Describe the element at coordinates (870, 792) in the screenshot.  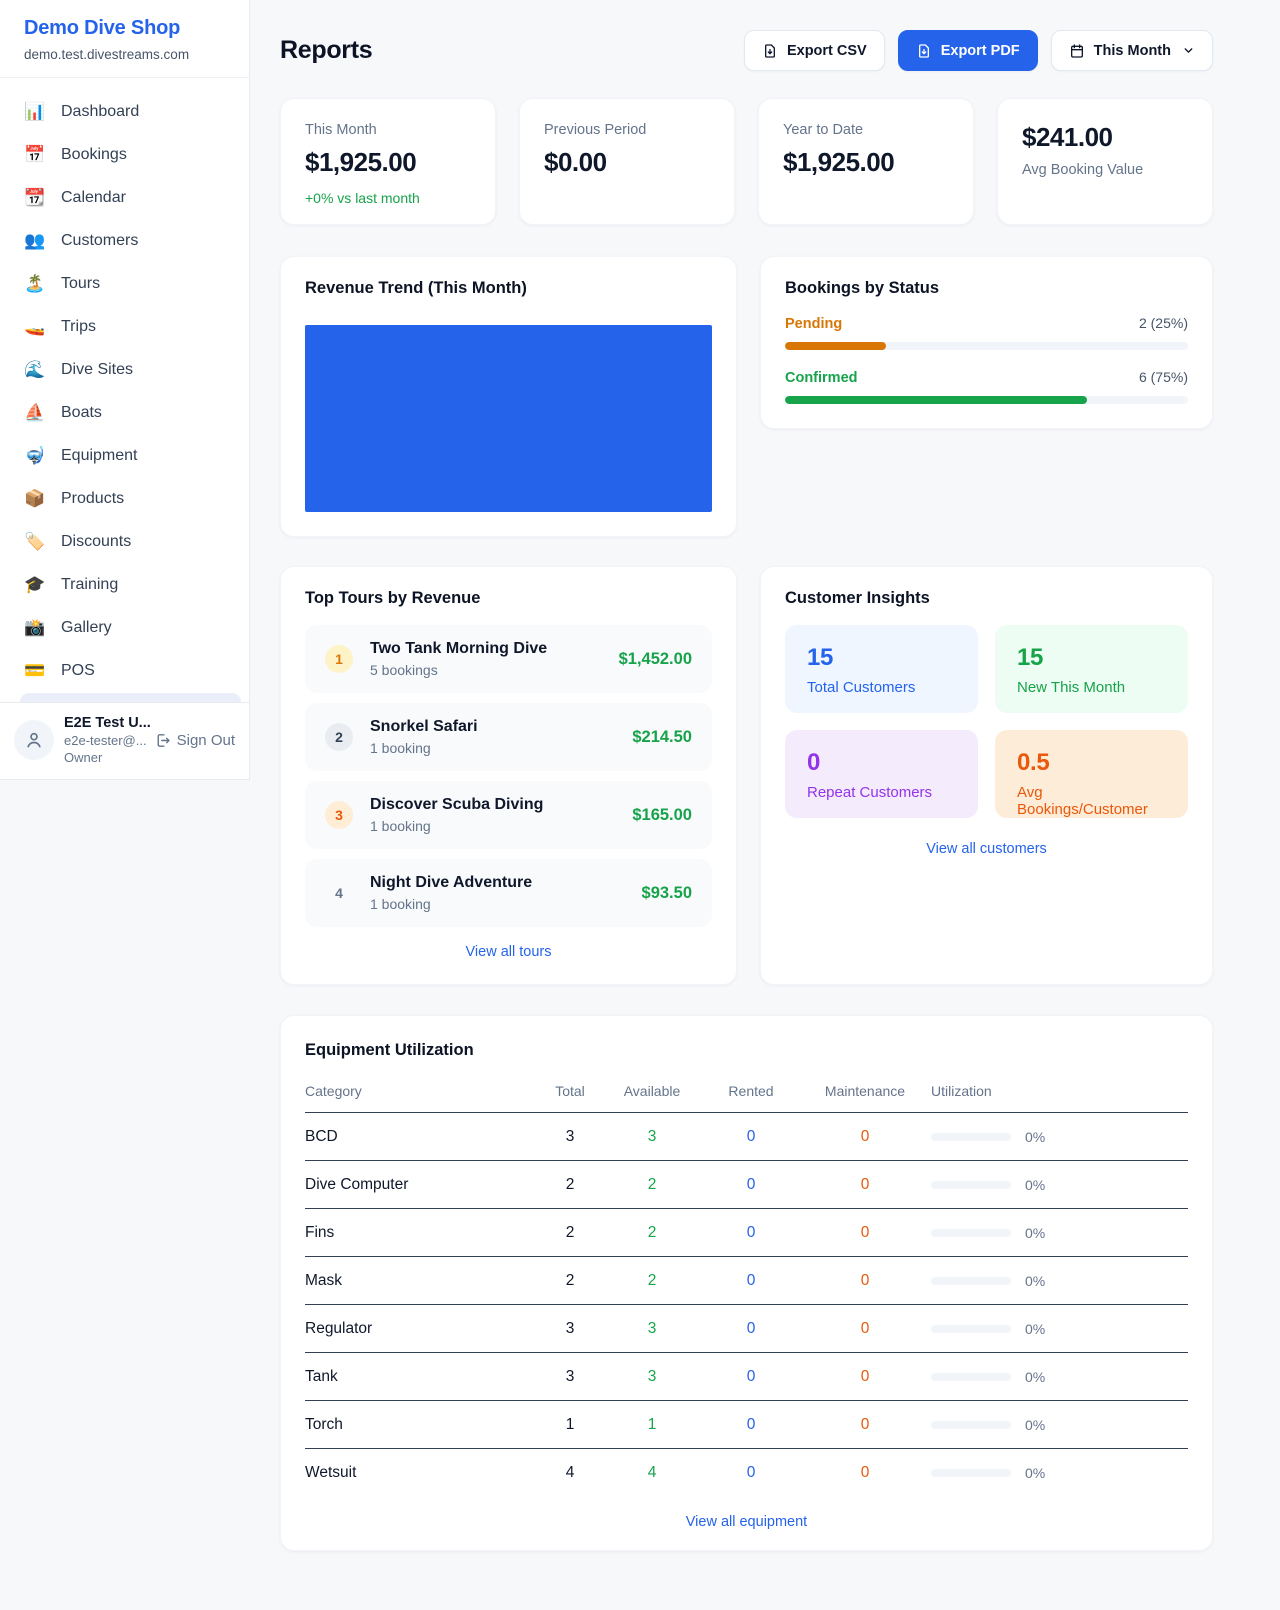
I see `tile-label: Repeat Customers` at that location.